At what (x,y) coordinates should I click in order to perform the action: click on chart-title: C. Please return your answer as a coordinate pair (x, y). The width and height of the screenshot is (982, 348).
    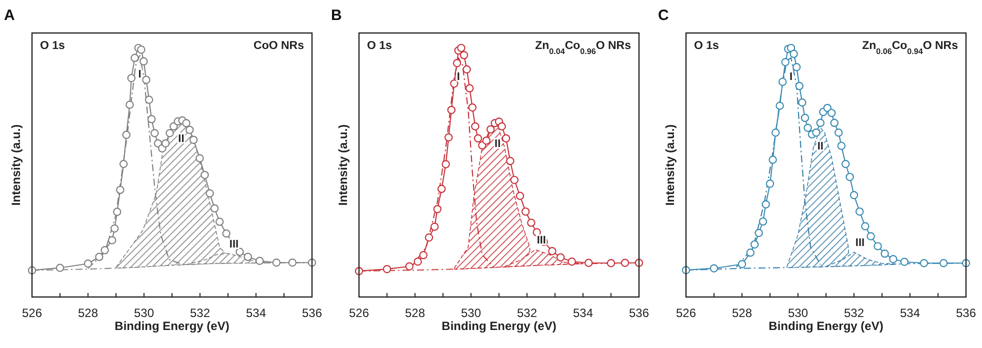
    Looking at the image, I should click on (663, 15).